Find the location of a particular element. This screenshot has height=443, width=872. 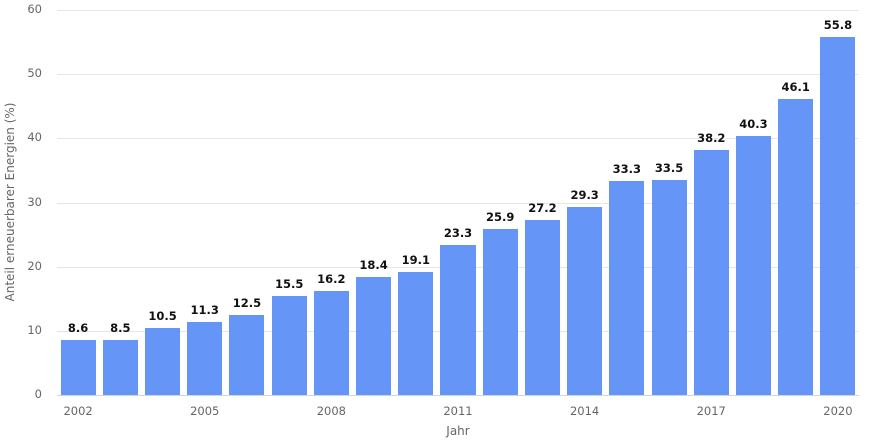

bar-2014 is located at coordinates (585, 300).